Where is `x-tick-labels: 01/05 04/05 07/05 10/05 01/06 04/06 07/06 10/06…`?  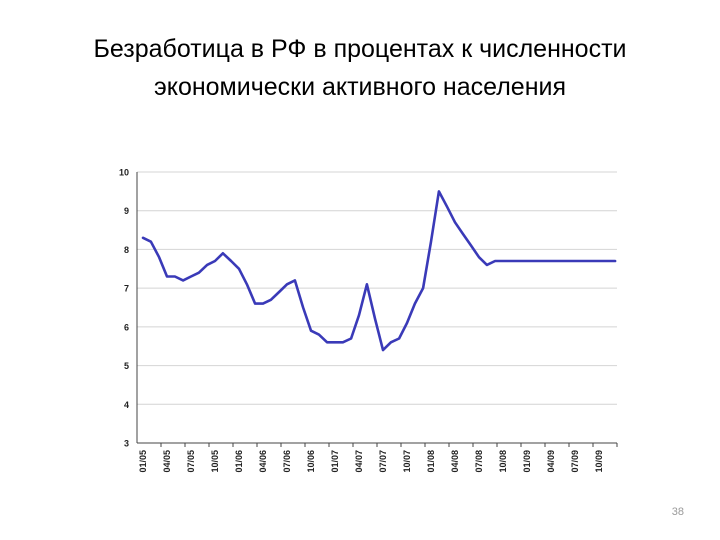 x-tick-labels: 01/05 04/05 07/05 10/05 01/06 04/06 07/06 10/06… is located at coordinates (371, 461).